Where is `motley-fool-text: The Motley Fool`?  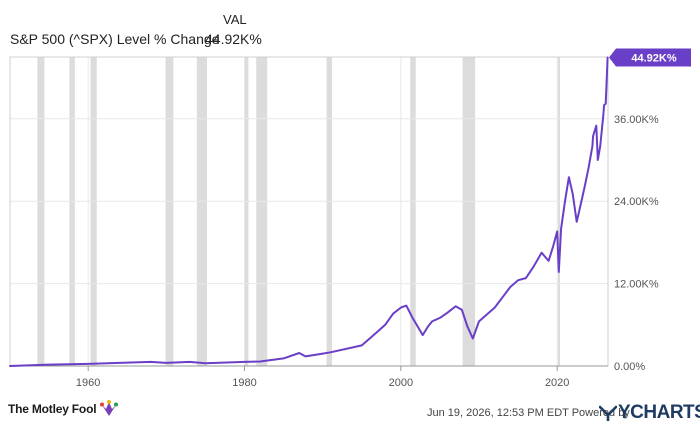 motley-fool-text: The Motley Fool is located at coordinates (52, 409).